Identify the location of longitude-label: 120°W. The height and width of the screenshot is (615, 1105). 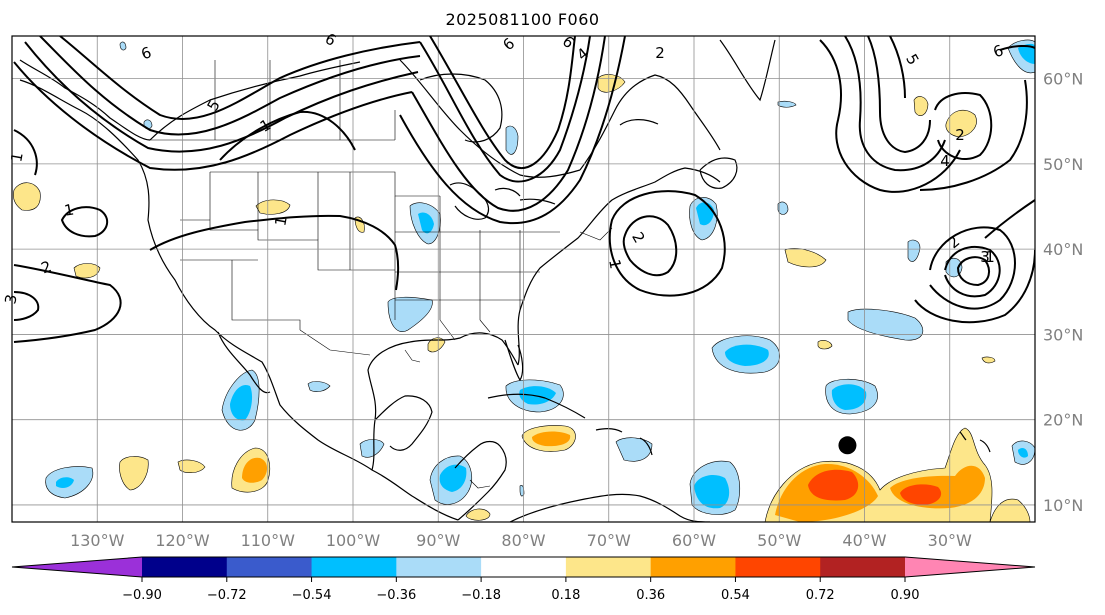
(182, 540).